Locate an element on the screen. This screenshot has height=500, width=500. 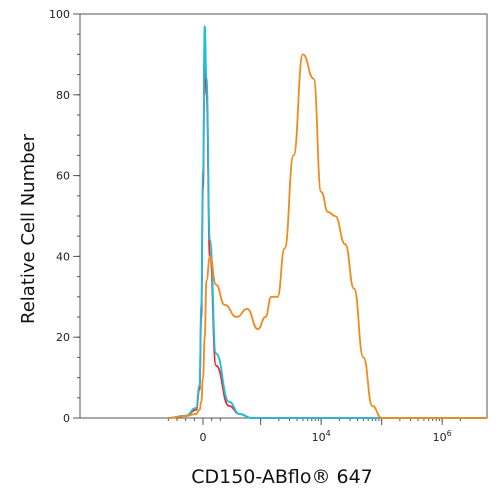
y-tick-label: 60 is located at coordinates (63, 176).